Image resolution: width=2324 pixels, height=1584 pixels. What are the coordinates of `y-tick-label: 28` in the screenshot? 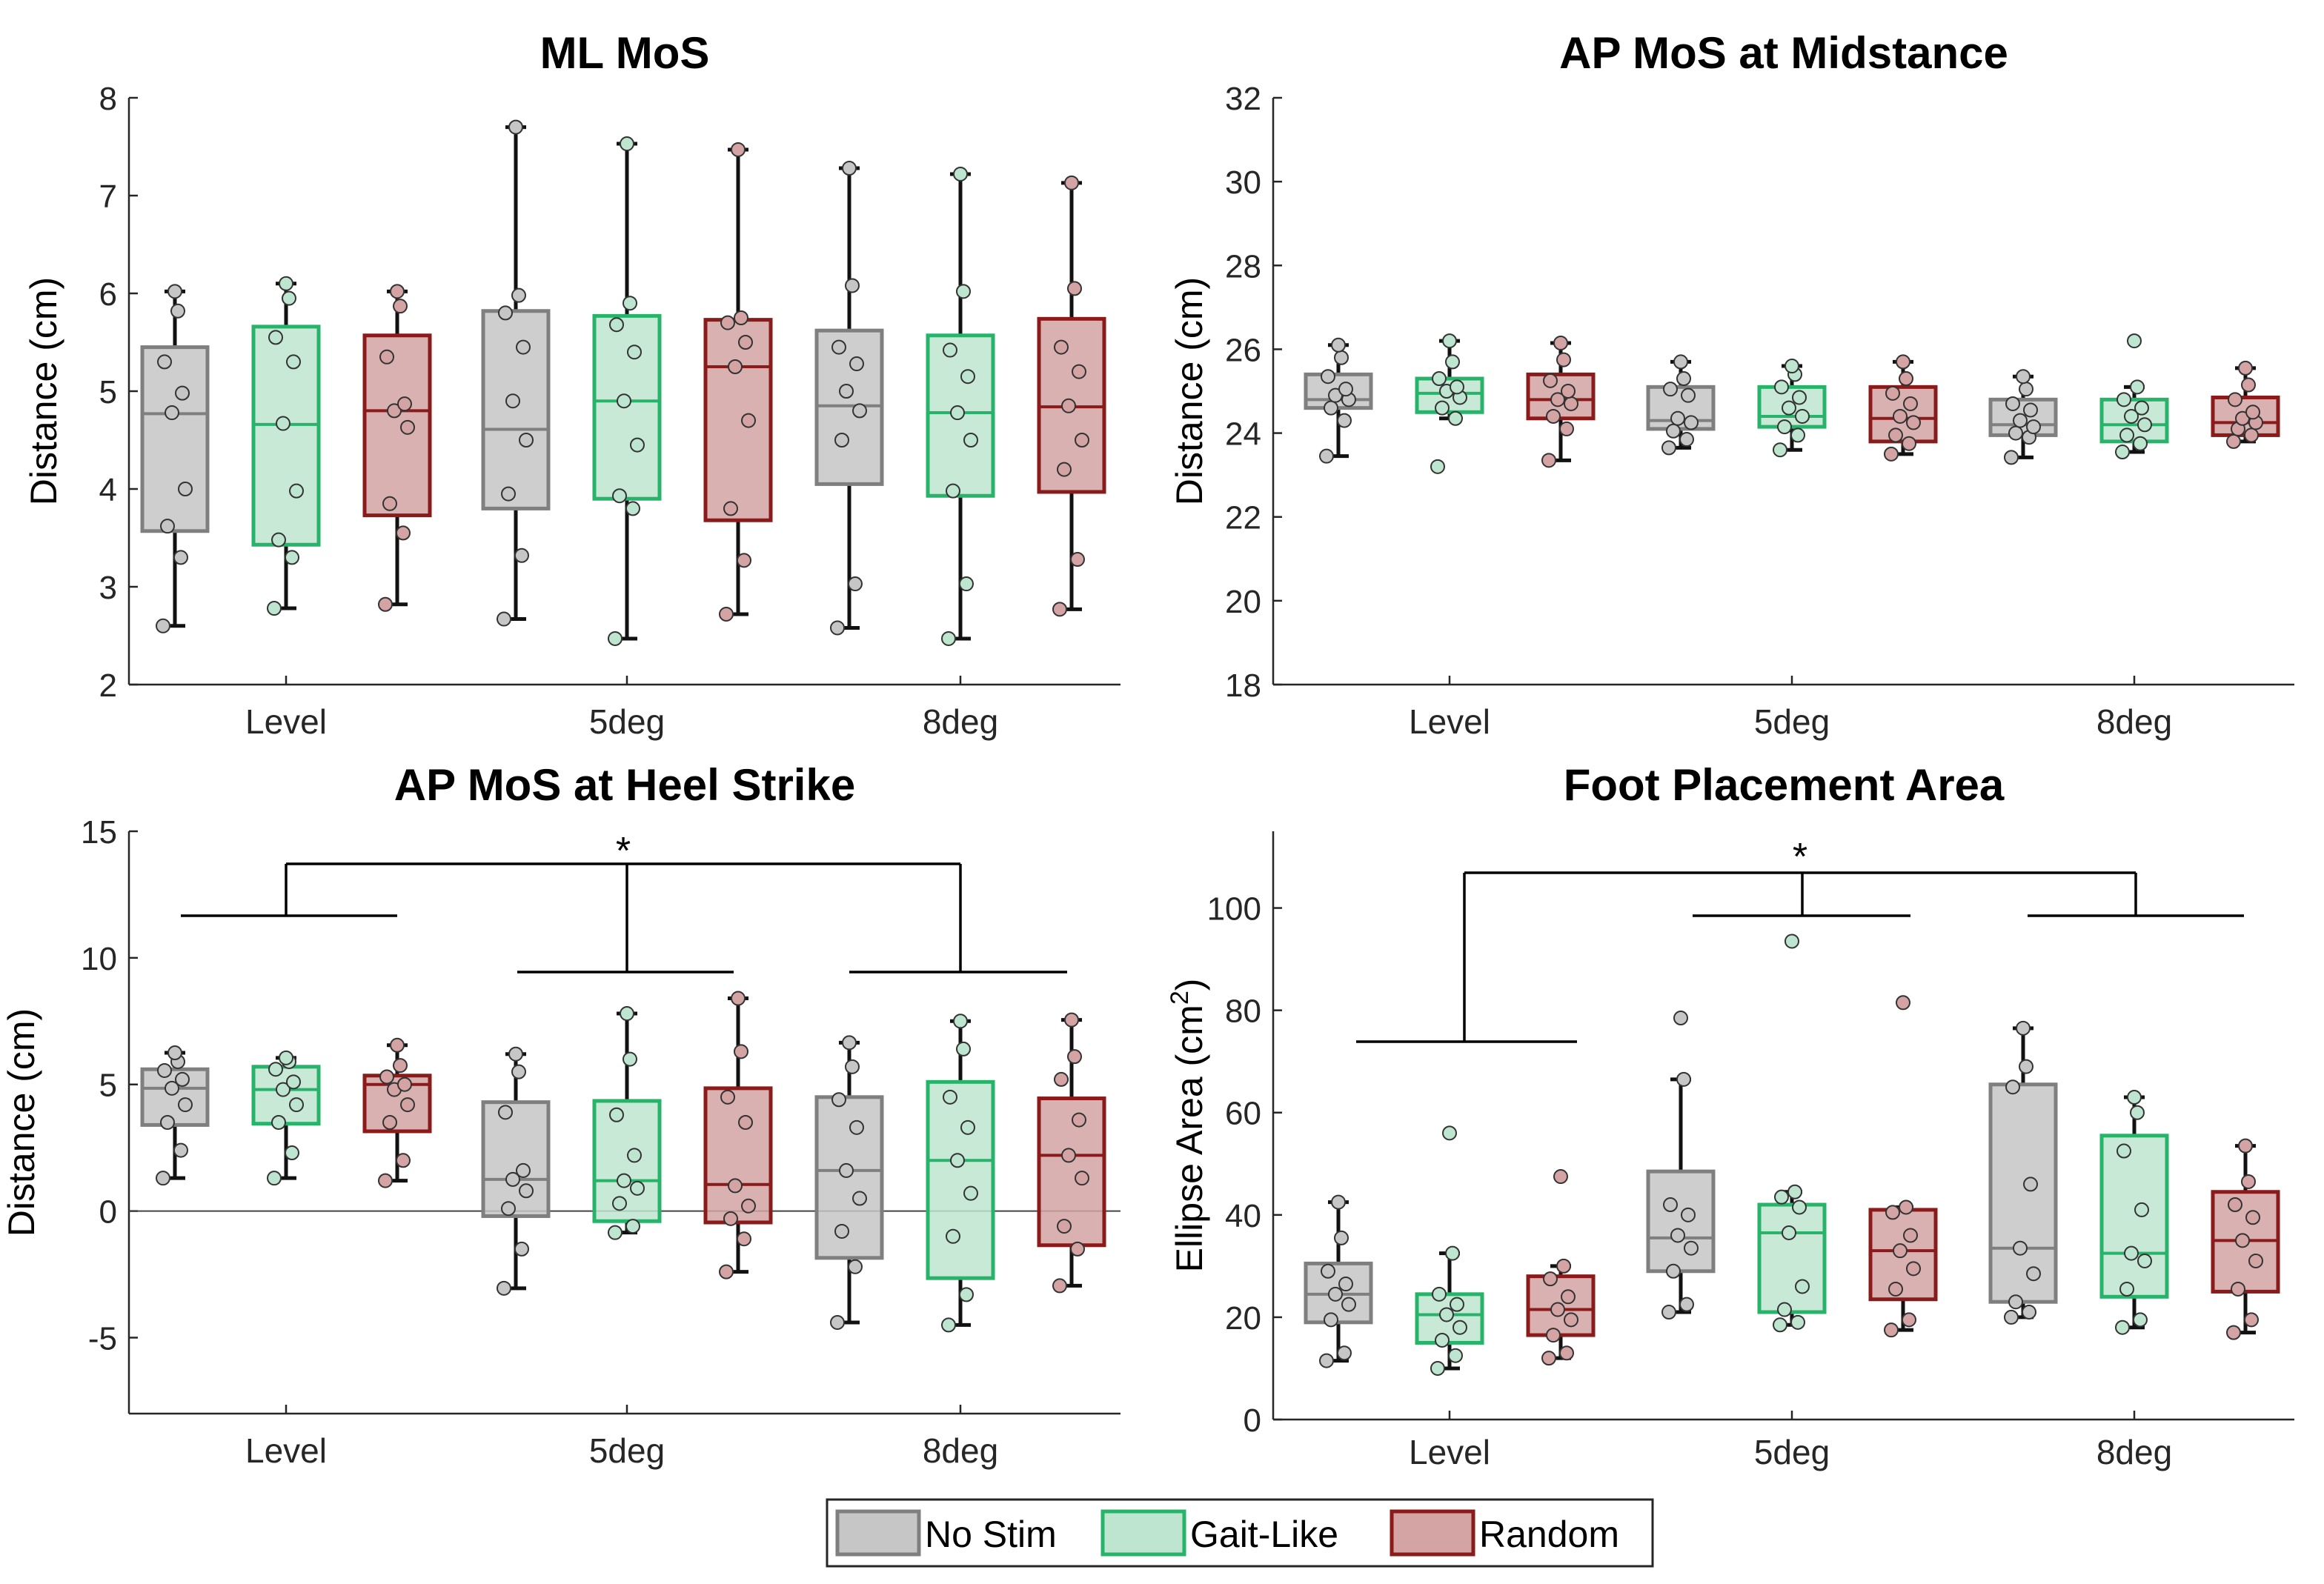 It's located at (1243, 266).